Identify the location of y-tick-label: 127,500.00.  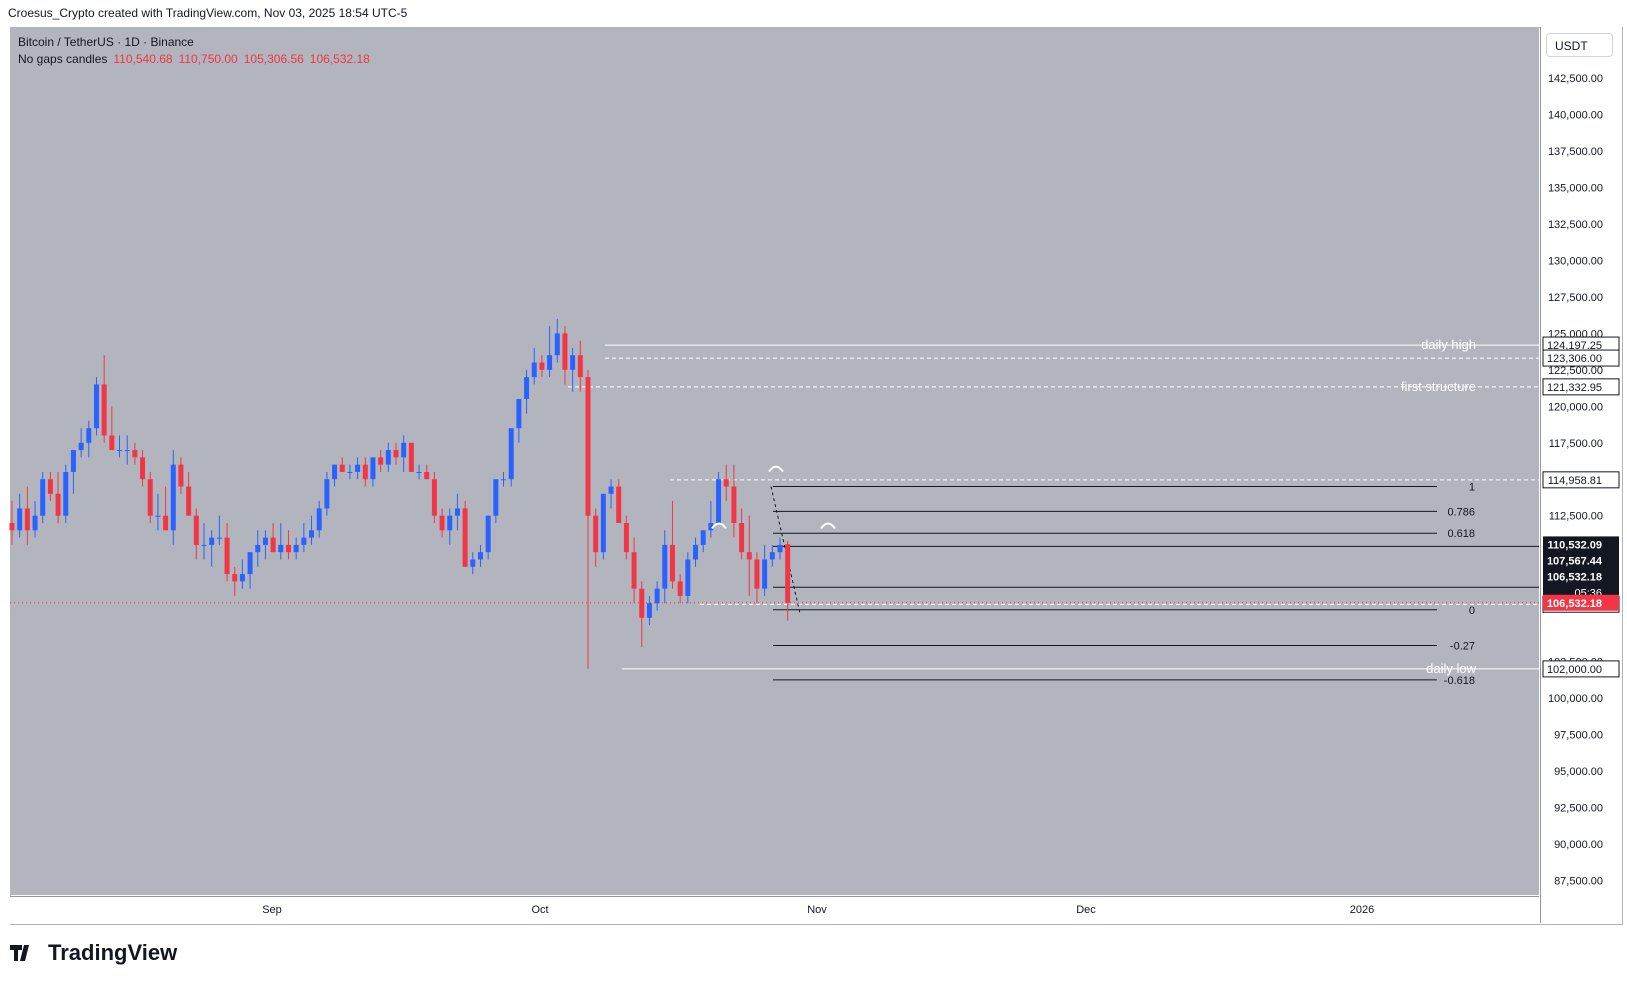
(1575, 298).